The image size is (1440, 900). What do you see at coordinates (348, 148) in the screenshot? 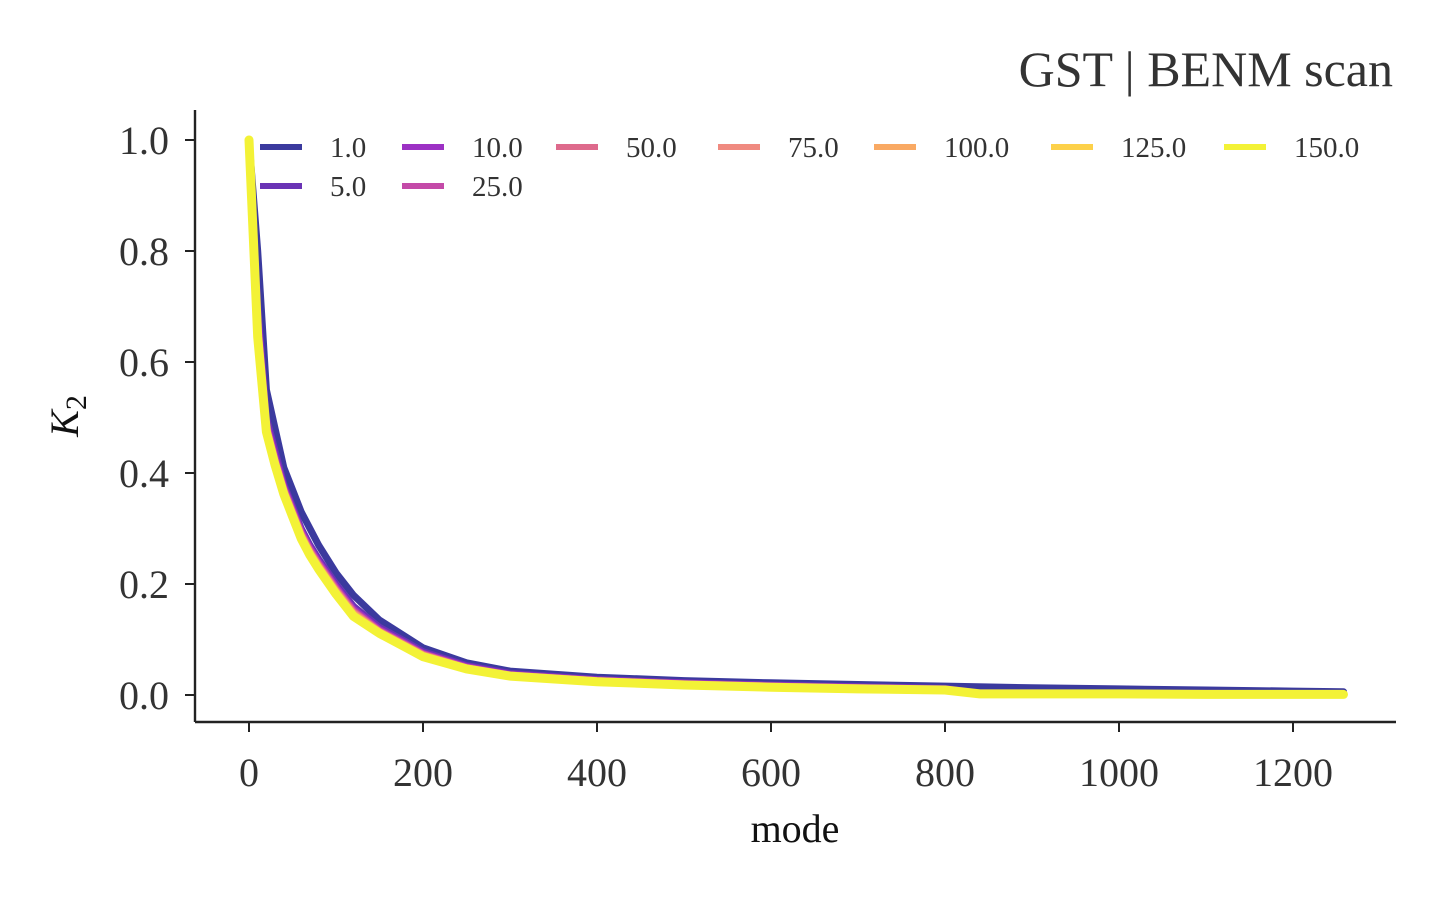
I see `legend-label-1-0: 1.0` at bounding box center [348, 148].